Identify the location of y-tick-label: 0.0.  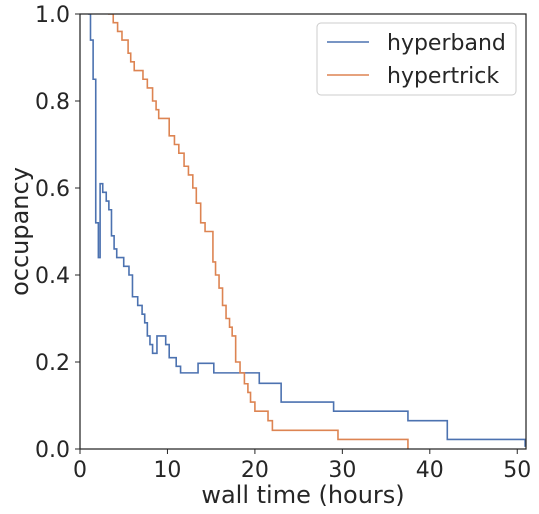
(52, 450).